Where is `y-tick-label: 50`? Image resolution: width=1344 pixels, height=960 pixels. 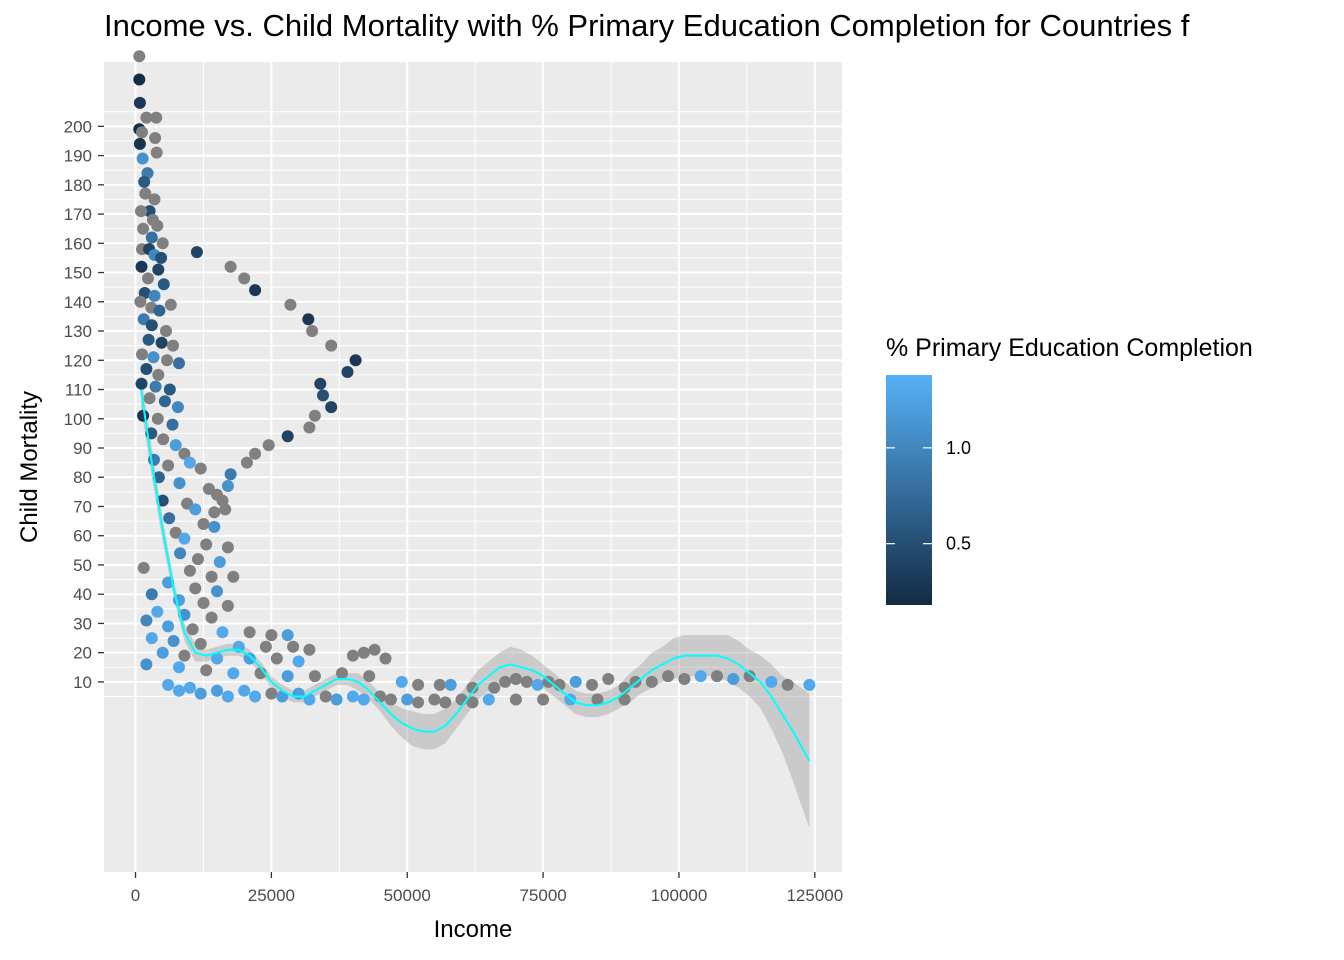
y-tick-label: 50 is located at coordinates (82, 565).